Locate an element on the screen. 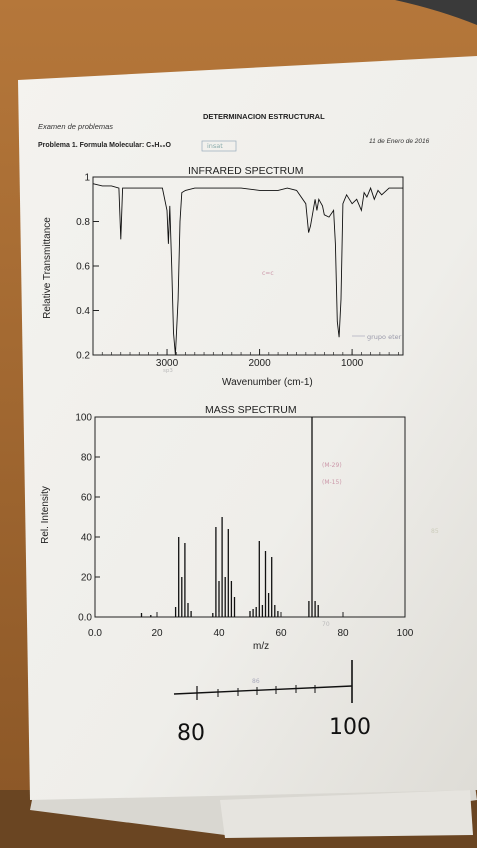  ir-ether-note: grupo eter is located at coordinates (384, 337).